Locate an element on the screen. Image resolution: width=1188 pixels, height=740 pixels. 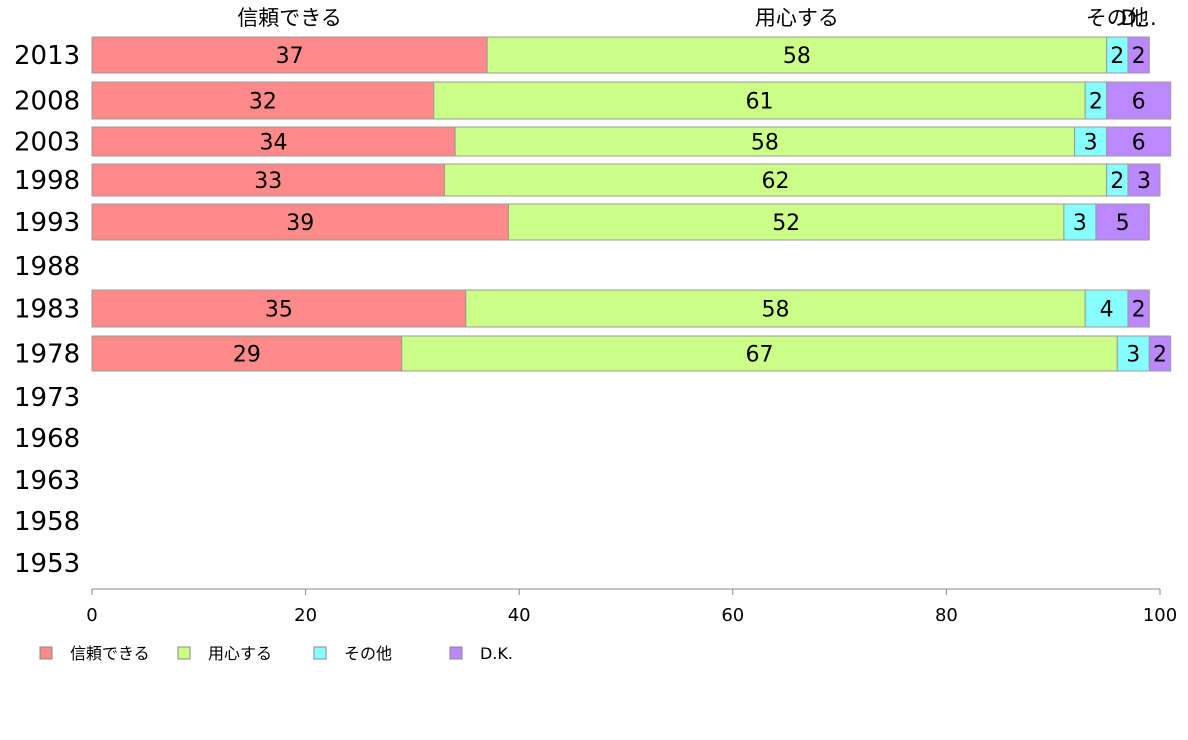
legend: 信頼できる 用心する その他 D.K. is located at coordinates (276, 653).